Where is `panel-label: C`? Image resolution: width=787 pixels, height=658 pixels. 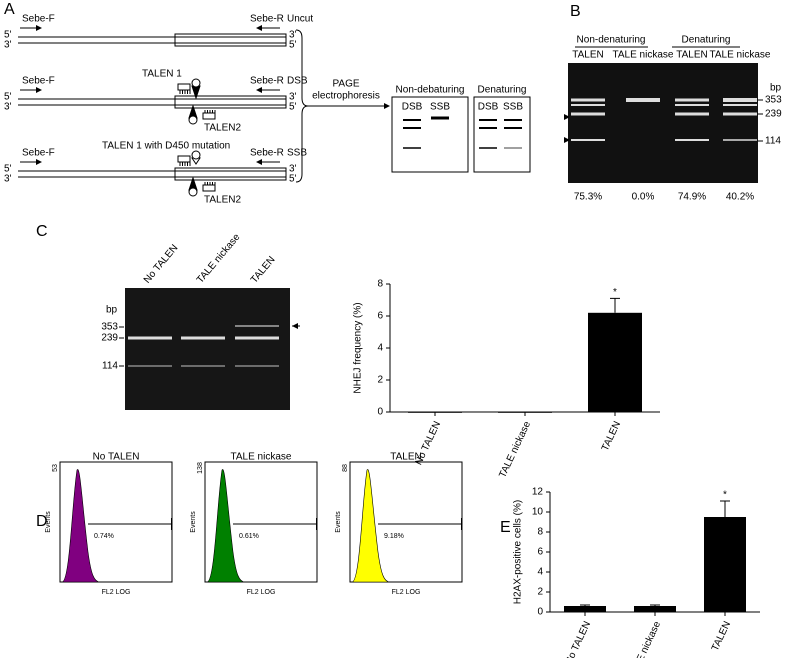
panel-label: C is located at coordinates (42, 231).